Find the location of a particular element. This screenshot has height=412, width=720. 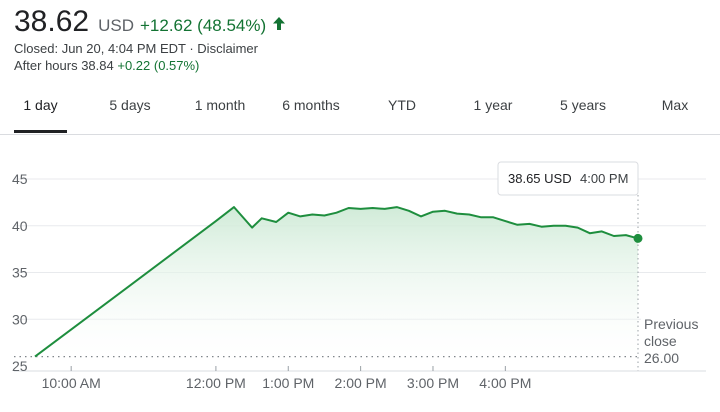

after-hours-line: After hours 38.84 +0.22 (0.57%) is located at coordinates (150, 65).